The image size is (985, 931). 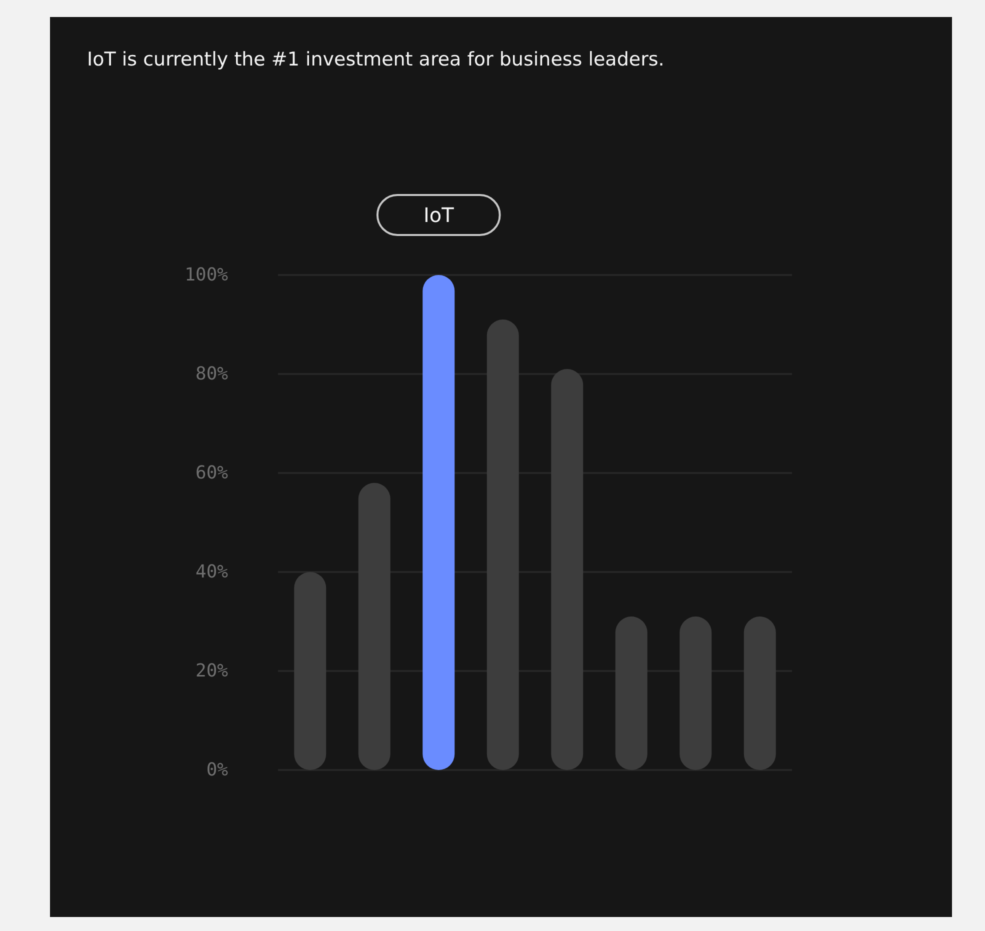 What do you see at coordinates (217, 770) in the screenshot?
I see `y-tick-label: 0%` at bounding box center [217, 770].